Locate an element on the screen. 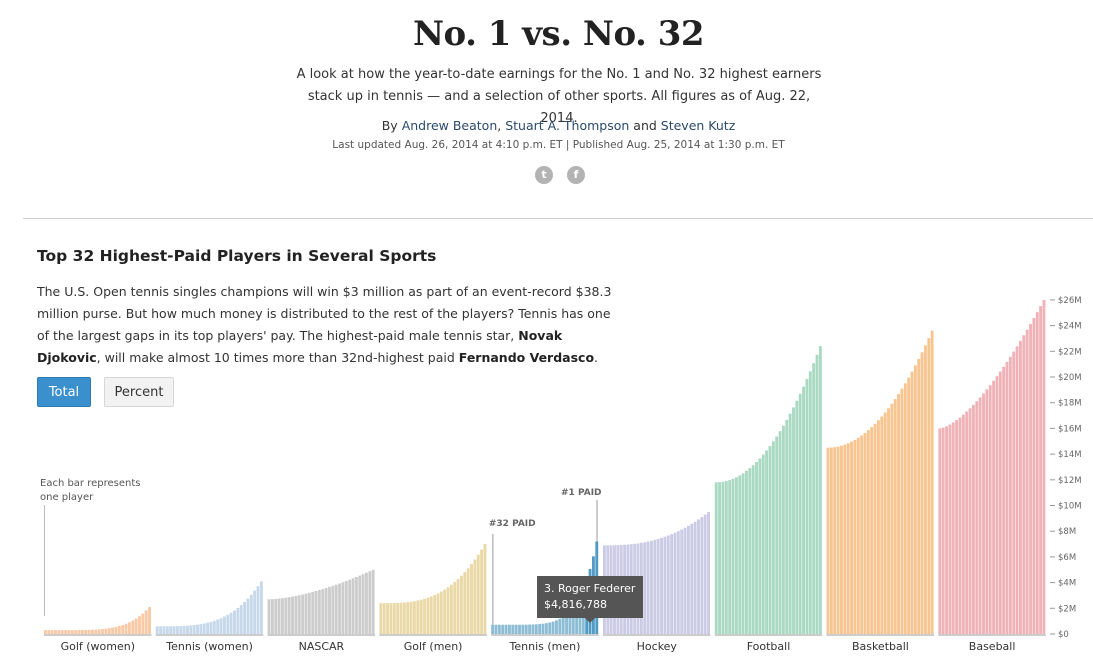  category-label: Baseball is located at coordinates (992, 646).